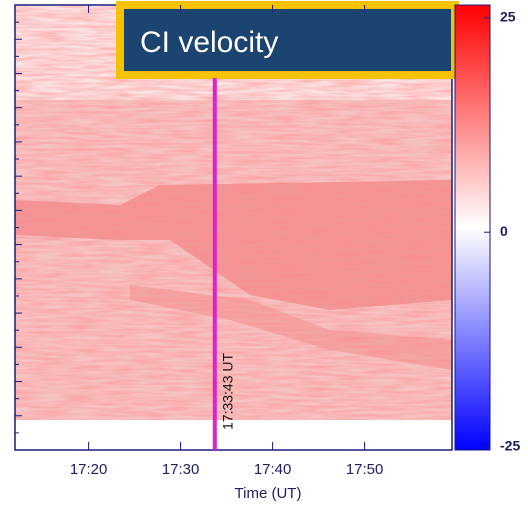  I want to click on left-axis-ticks, so click(18, 227).